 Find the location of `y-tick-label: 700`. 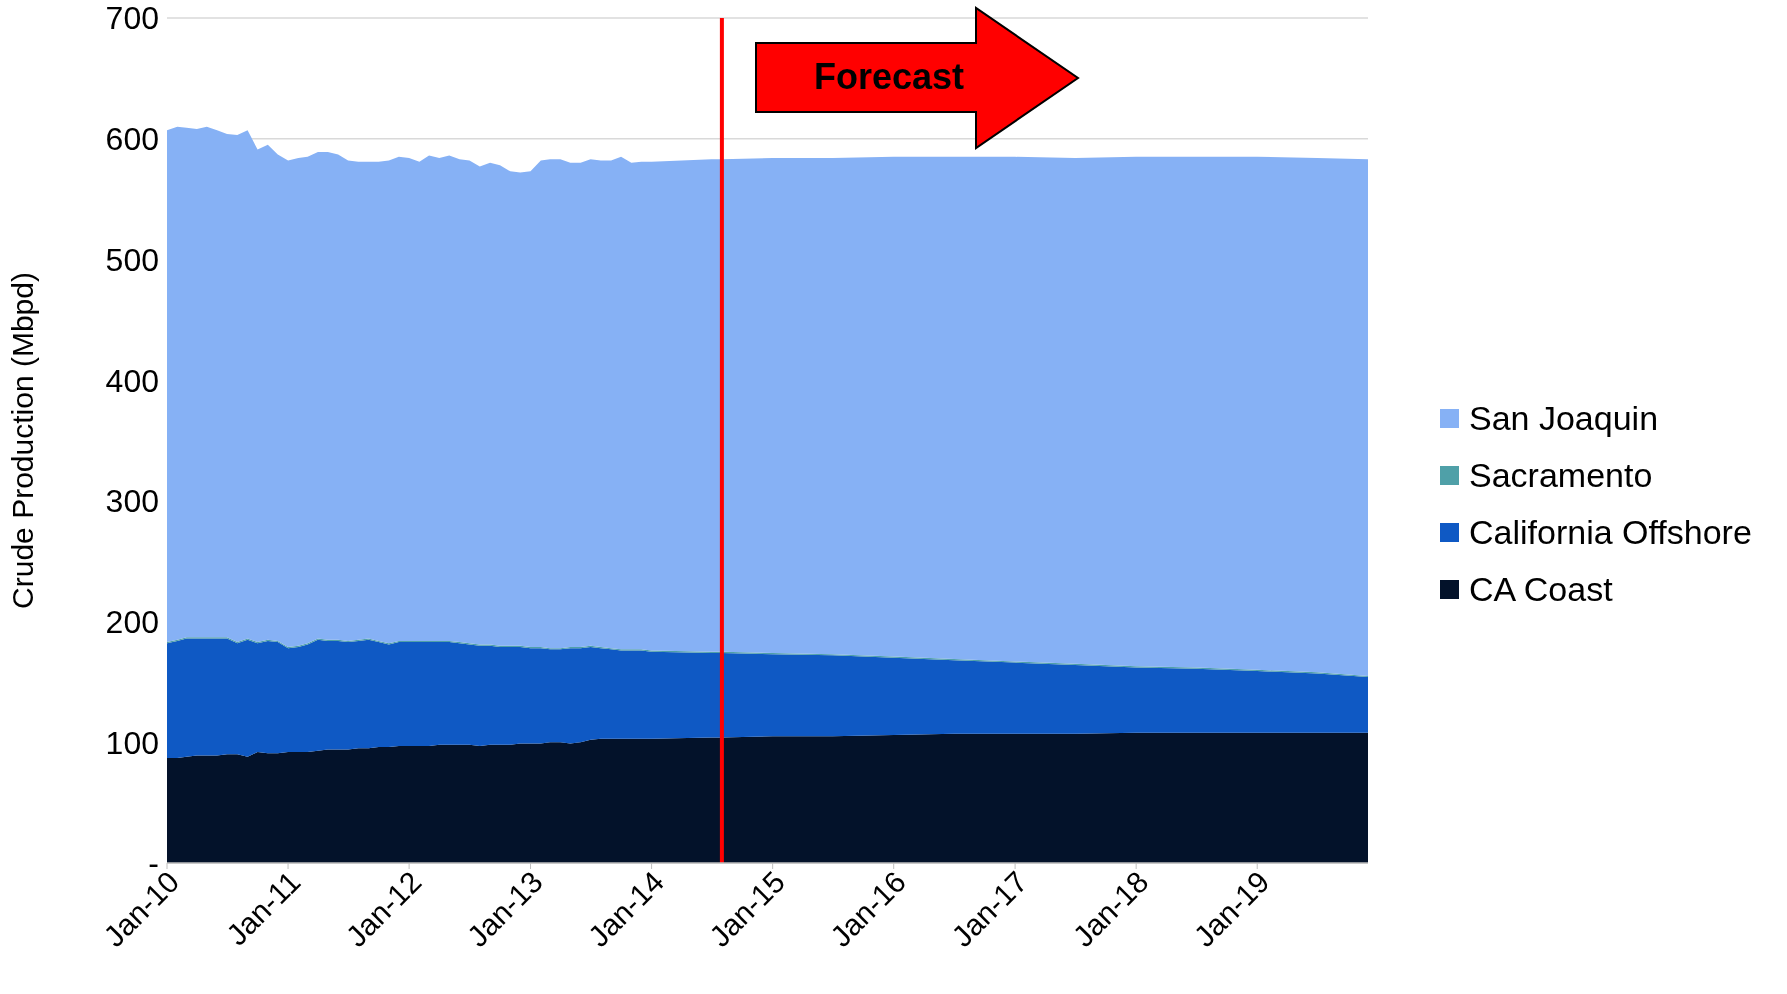

y-tick-label: 700 is located at coordinates (132, 18).